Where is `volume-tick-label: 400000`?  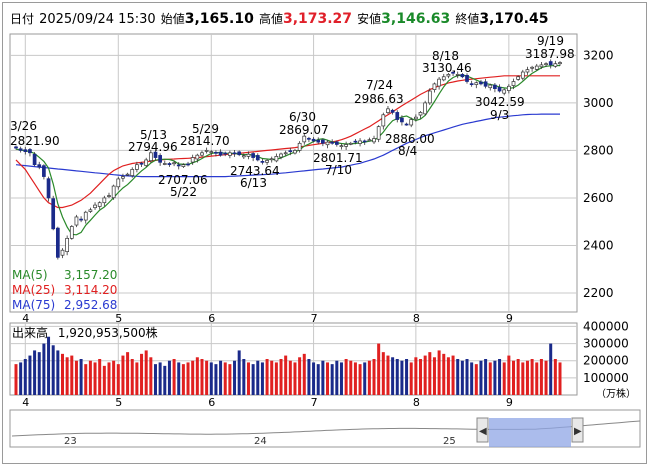
volume-tick-label: 400000 is located at coordinates (606, 326).